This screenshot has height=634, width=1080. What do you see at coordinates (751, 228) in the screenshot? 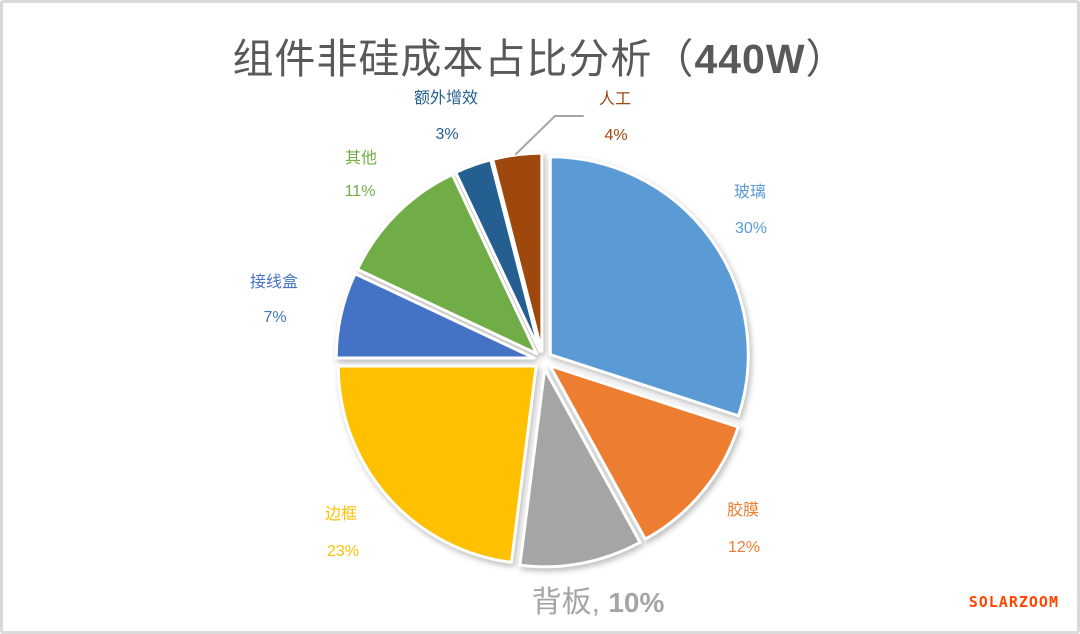
I see `slice-percent-glass: 30%` at bounding box center [751, 228].